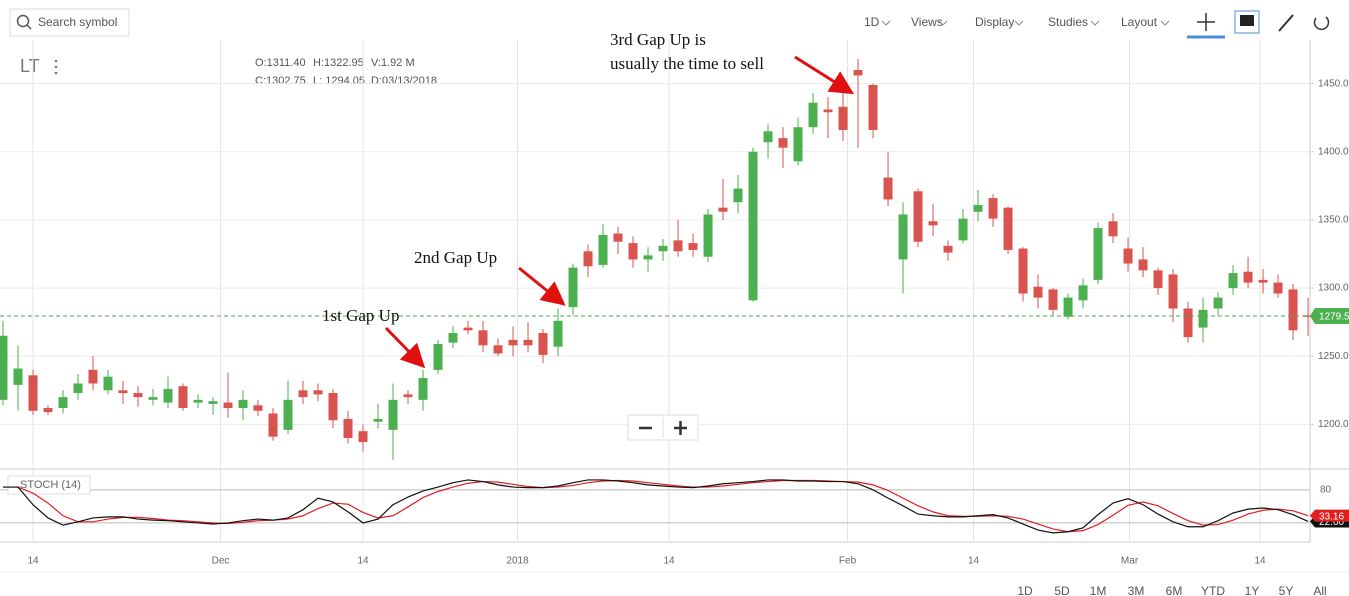  What do you see at coordinates (1174, 590) in the screenshot?
I see `range-button: 6M` at bounding box center [1174, 590].